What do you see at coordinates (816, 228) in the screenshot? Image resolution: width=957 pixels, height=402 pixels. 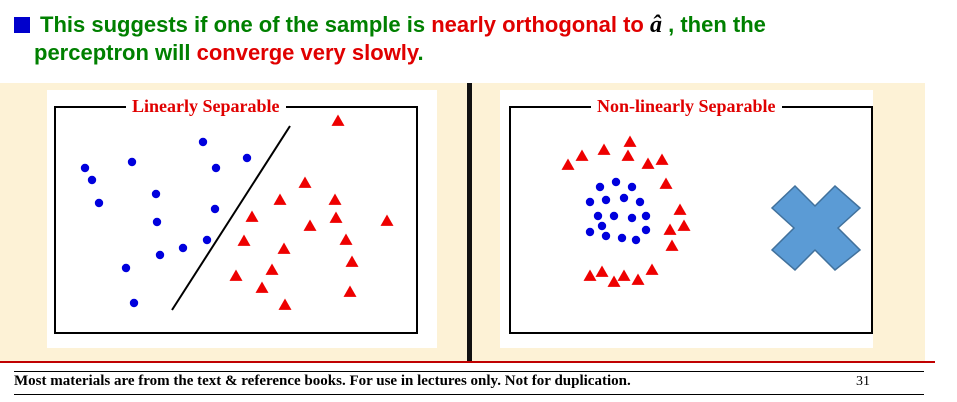 I see `cross-icon` at bounding box center [816, 228].